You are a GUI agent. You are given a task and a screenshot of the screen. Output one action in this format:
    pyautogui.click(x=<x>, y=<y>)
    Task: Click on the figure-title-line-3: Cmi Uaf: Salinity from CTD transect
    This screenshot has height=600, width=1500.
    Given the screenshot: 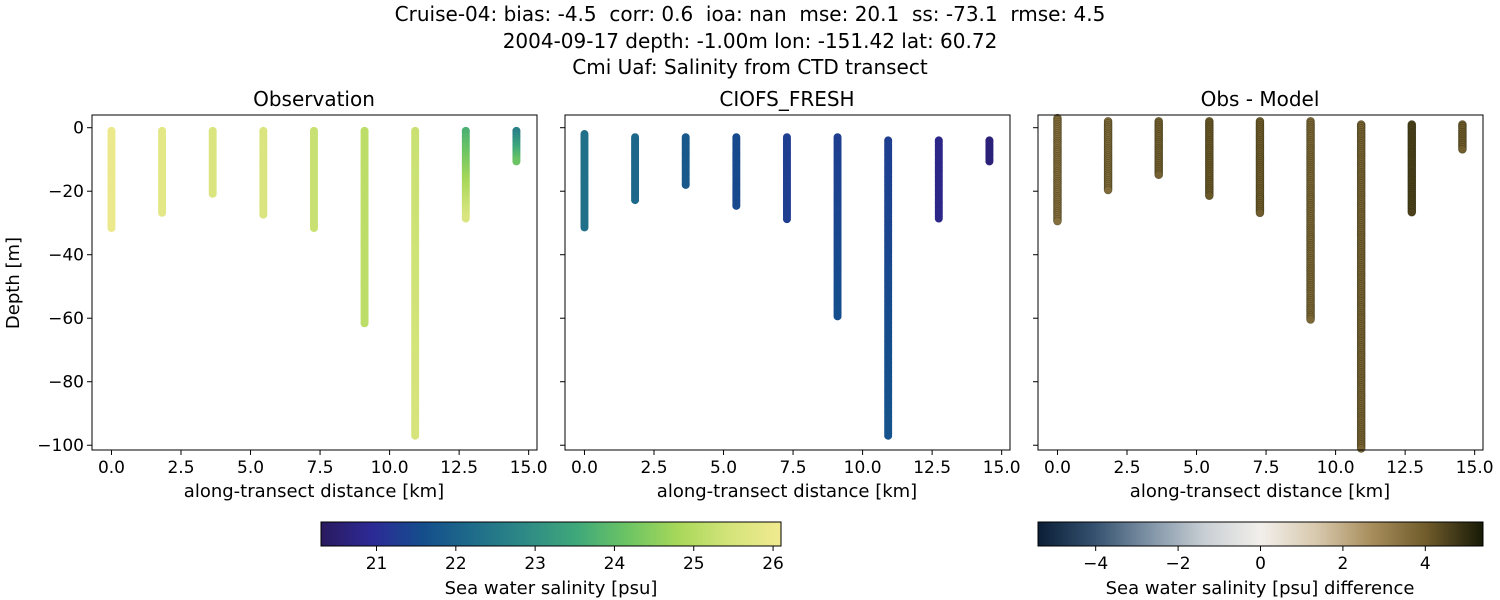 What is the action you would take?
    pyautogui.click(x=750, y=67)
    